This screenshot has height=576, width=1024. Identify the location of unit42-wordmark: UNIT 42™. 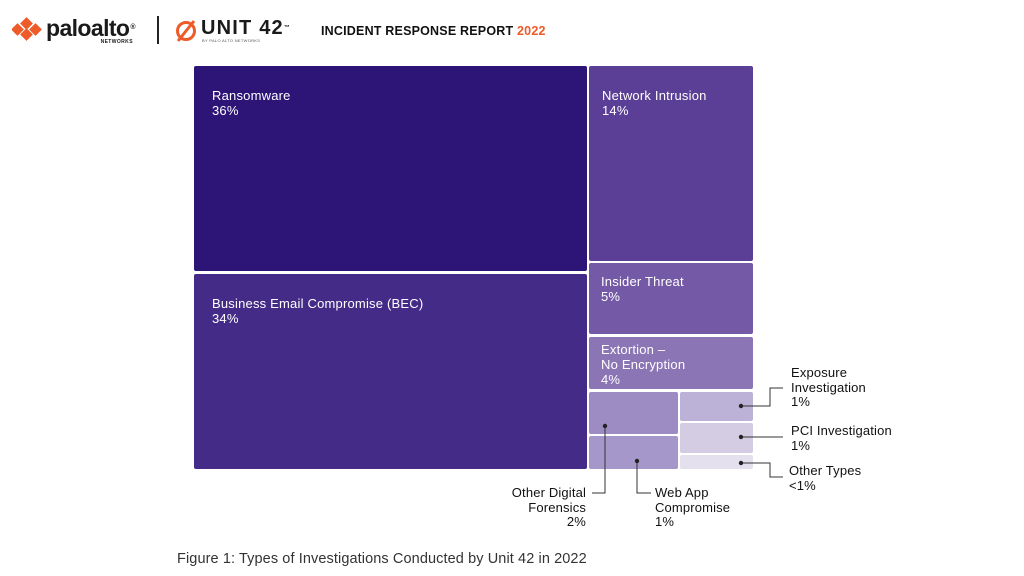
(246, 28).